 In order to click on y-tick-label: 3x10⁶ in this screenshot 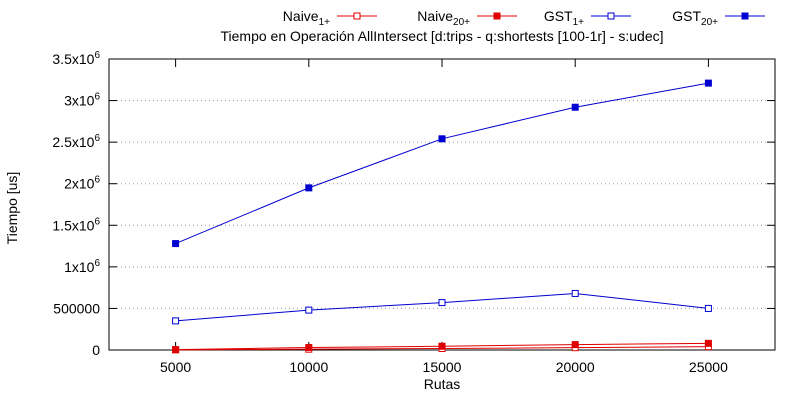, I will do `click(82, 100)`.